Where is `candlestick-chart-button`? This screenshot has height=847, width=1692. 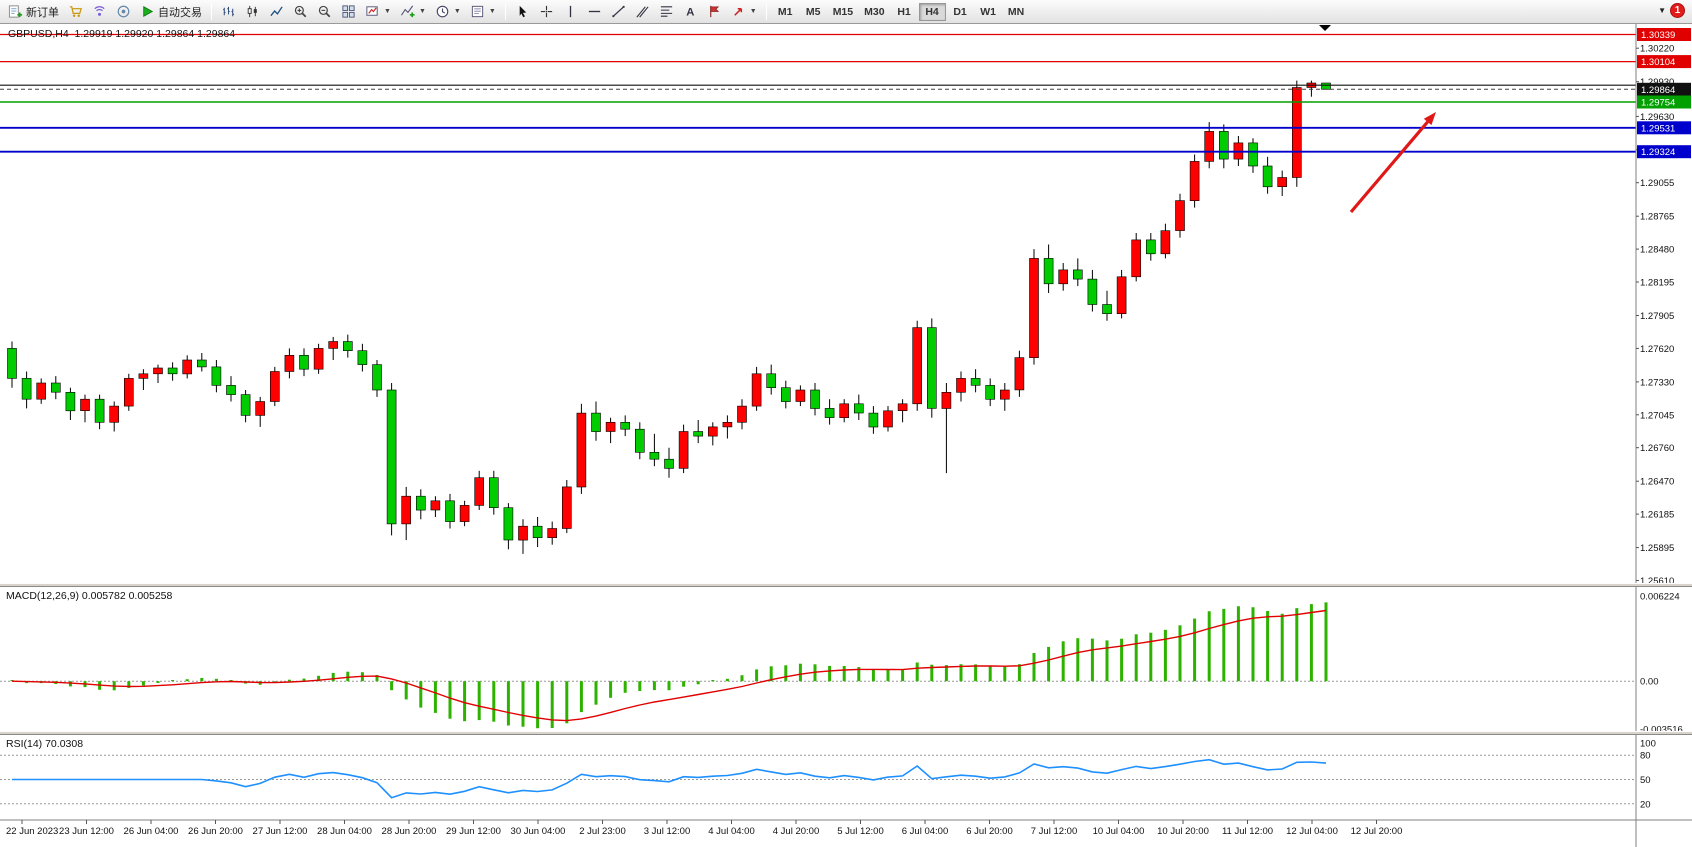 candlestick-chart-button is located at coordinates (252, 12).